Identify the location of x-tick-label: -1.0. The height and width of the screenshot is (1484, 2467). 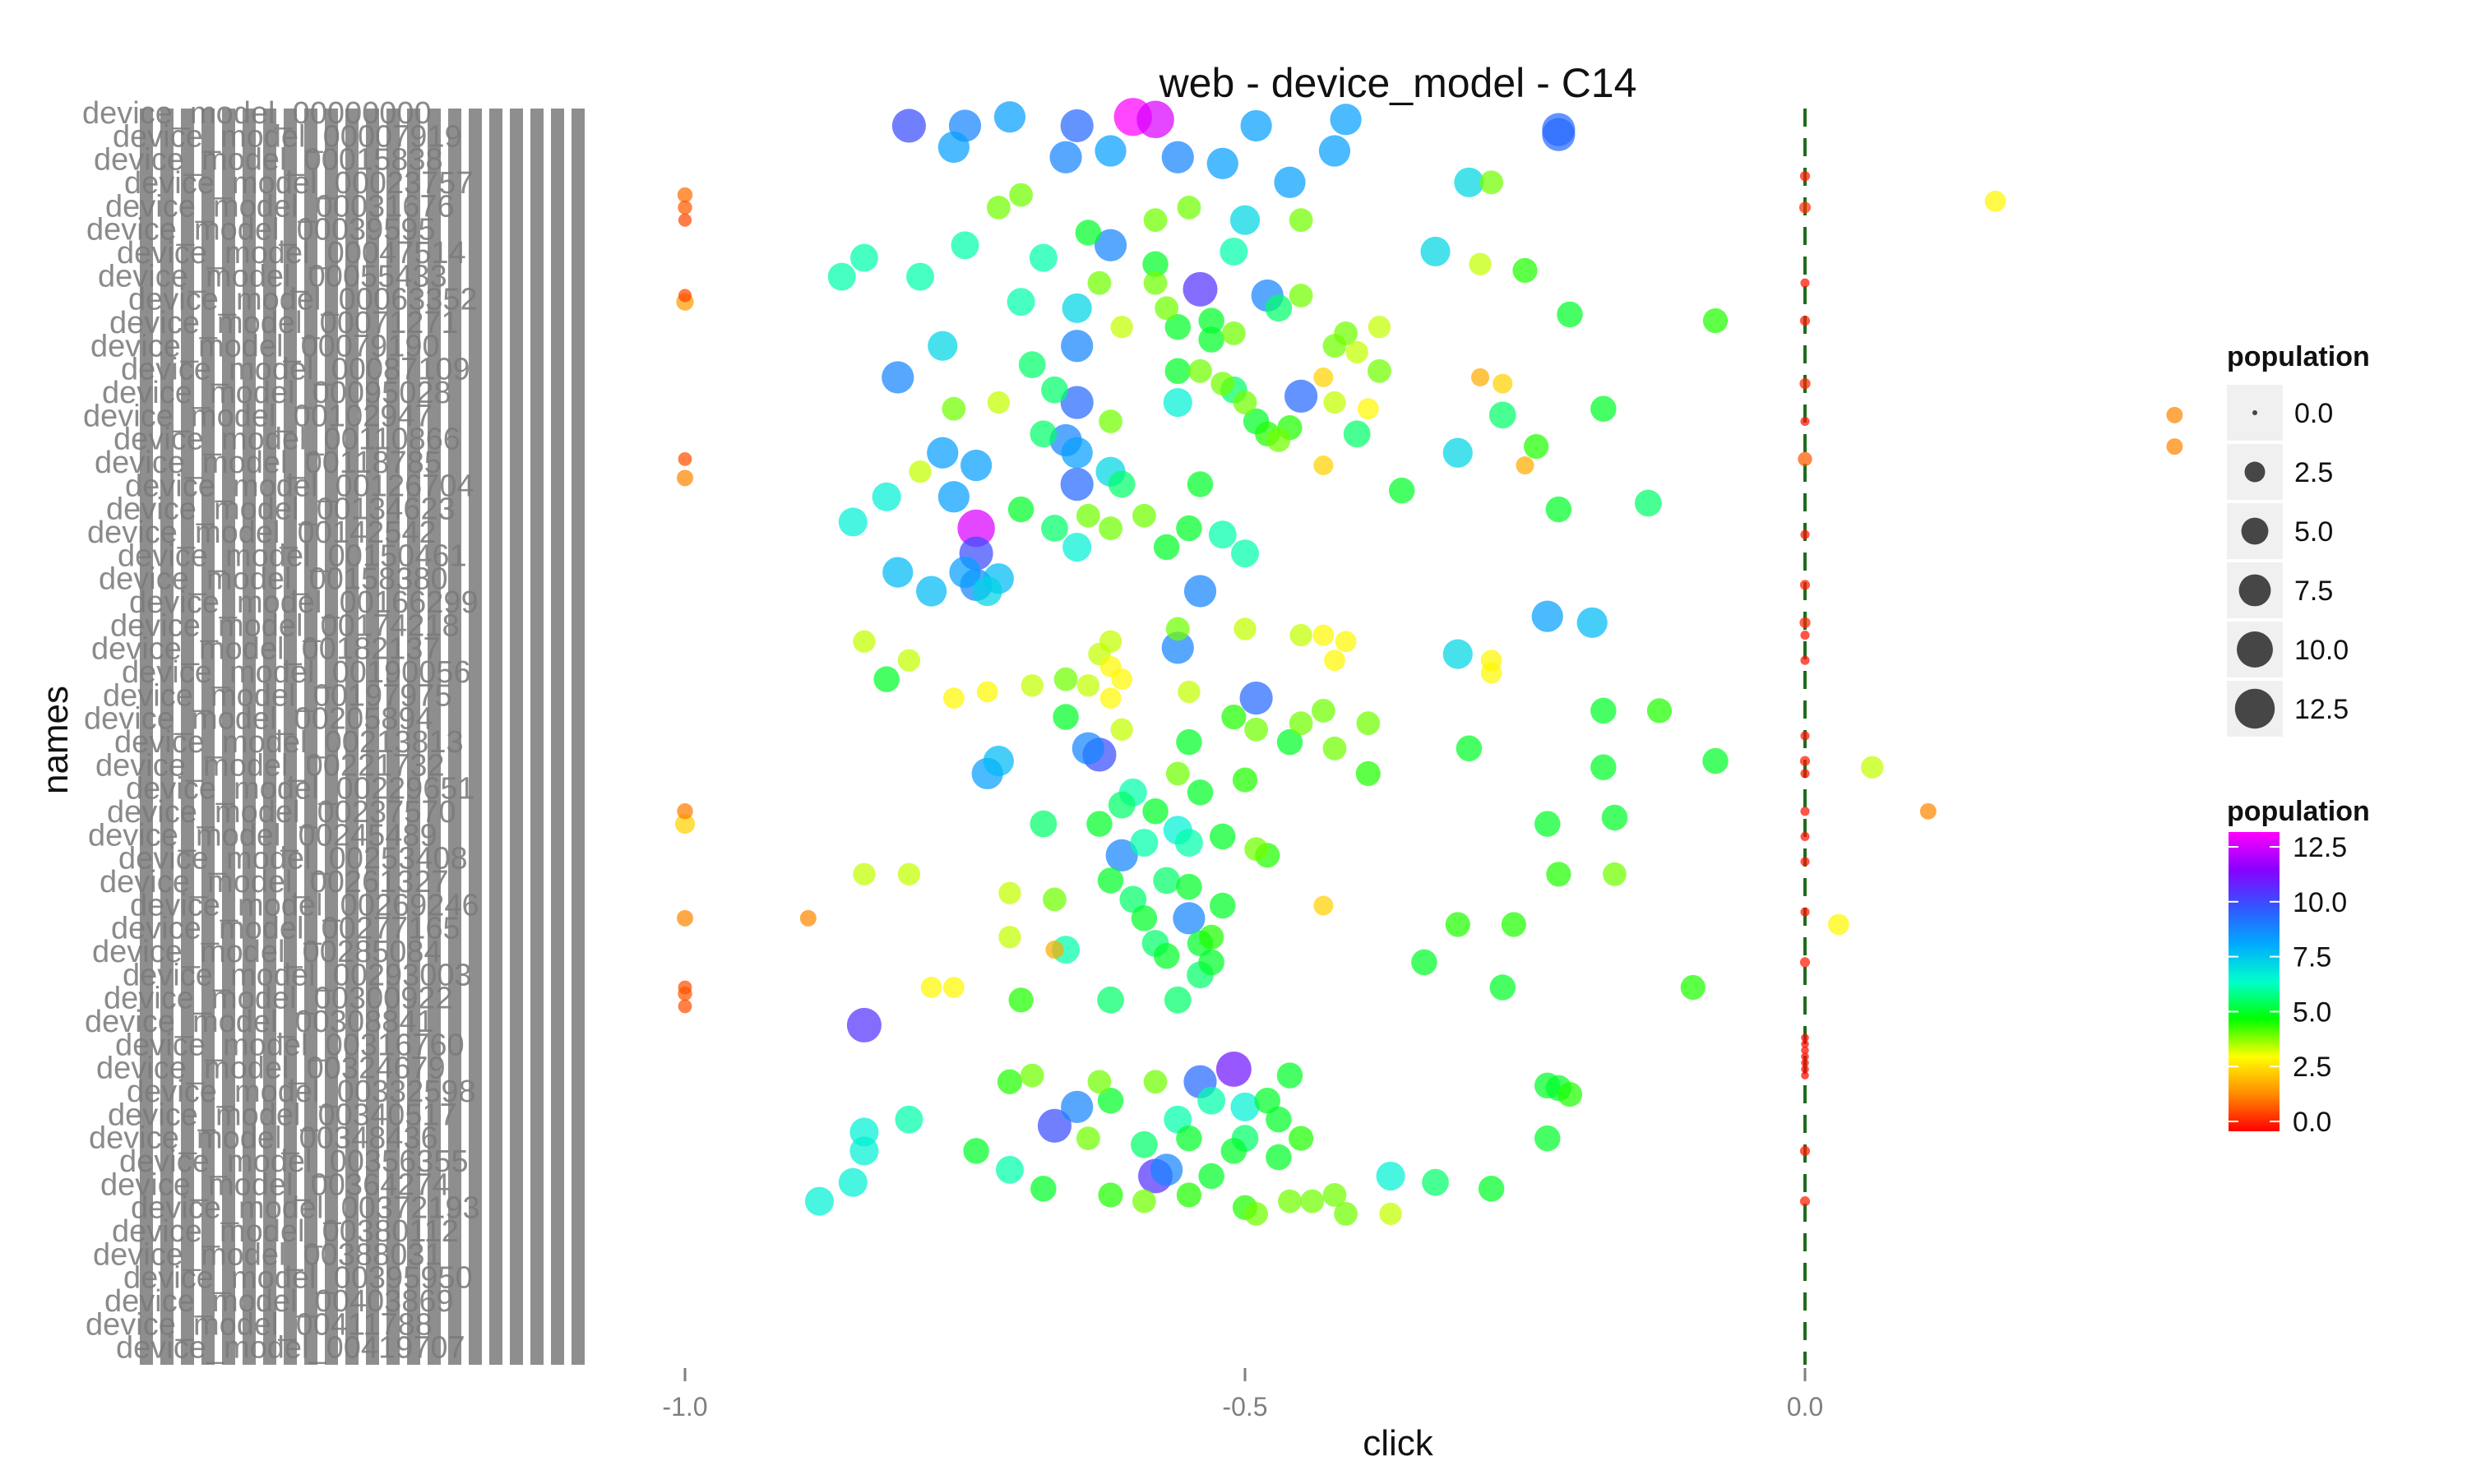
(685, 1407).